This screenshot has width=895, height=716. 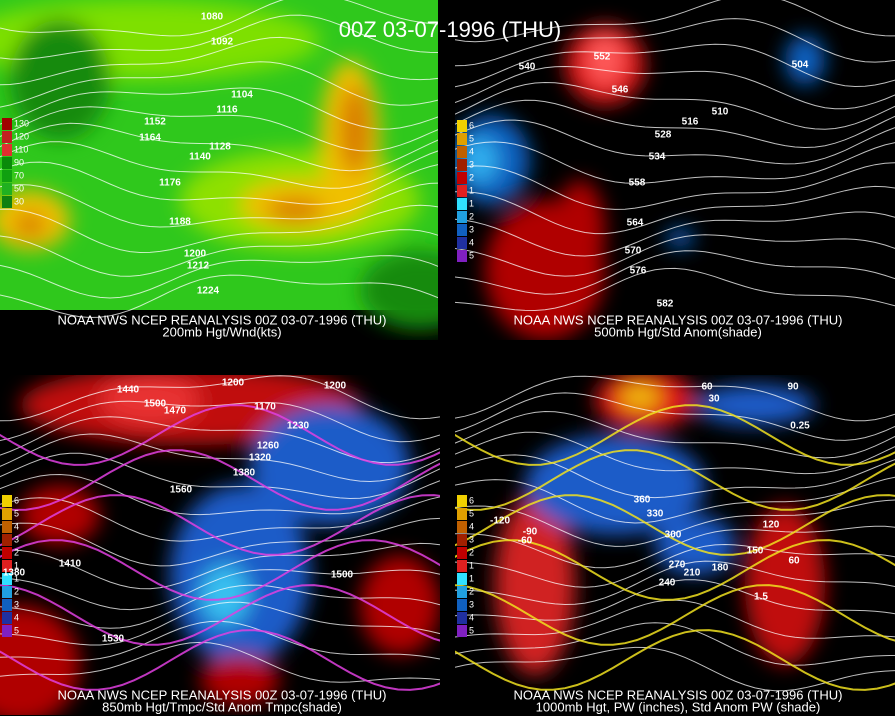 What do you see at coordinates (19, 162) in the screenshot?
I see `legend-label: 90` at bounding box center [19, 162].